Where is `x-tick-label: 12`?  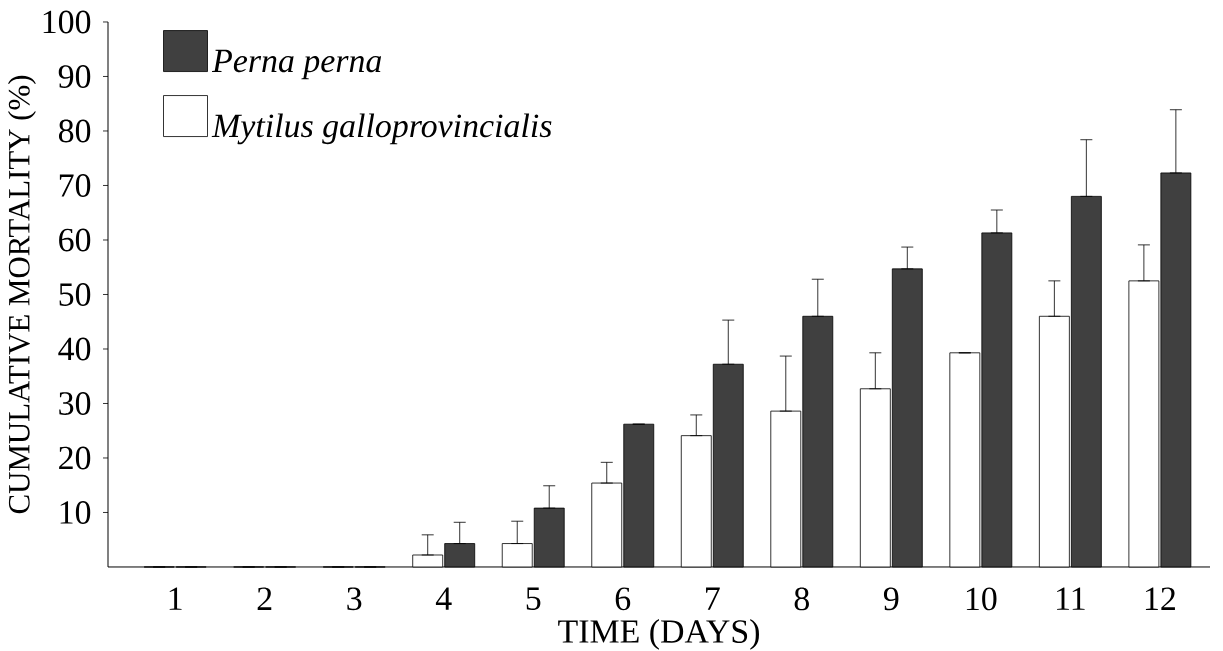 x-tick-label: 12 is located at coordinates (1160, 598).